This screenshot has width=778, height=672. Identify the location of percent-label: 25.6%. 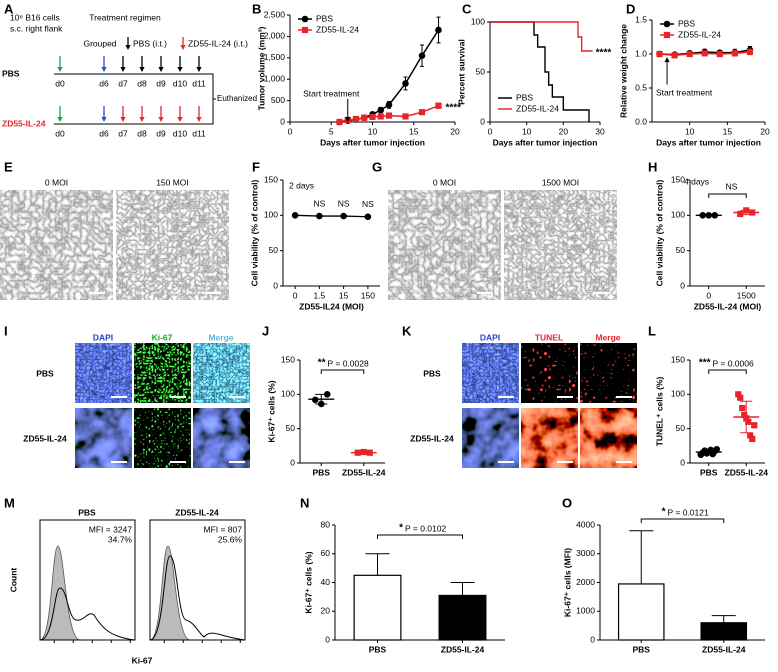
(230, 539).